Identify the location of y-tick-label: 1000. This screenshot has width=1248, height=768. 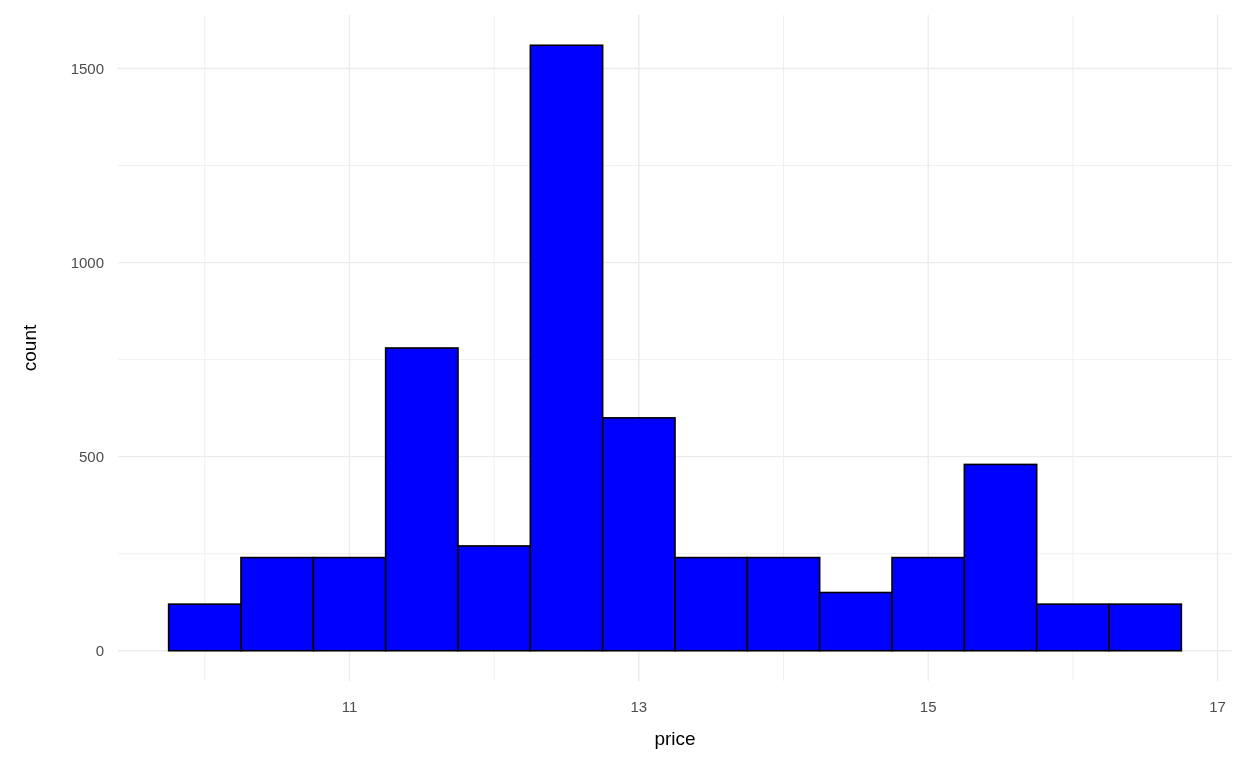
(87, 262).